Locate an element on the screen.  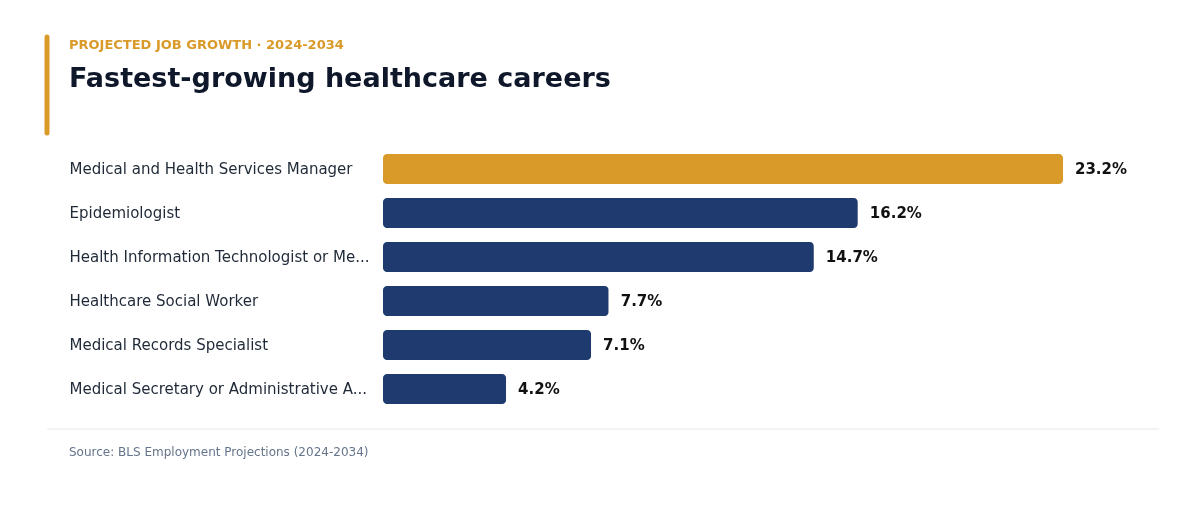
data-label: 4.2% is located at coordinates (539, 389).